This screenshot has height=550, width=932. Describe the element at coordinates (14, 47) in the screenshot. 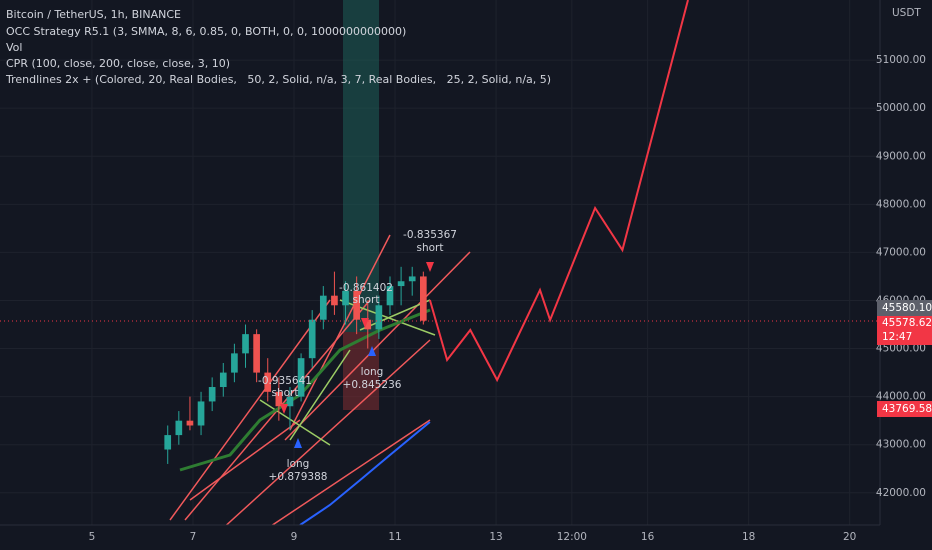

I see `indicator: Vol` at that location.